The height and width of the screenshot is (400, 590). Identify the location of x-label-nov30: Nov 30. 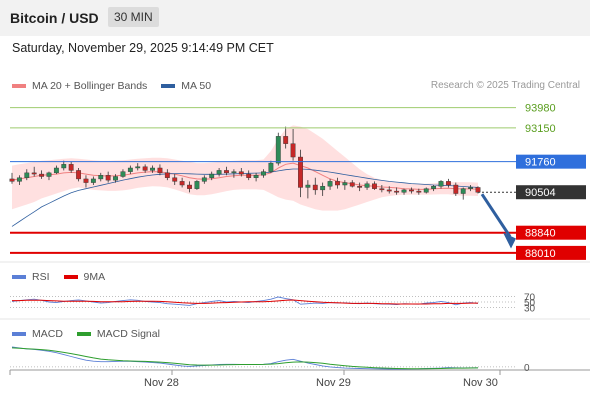
(480, 383).